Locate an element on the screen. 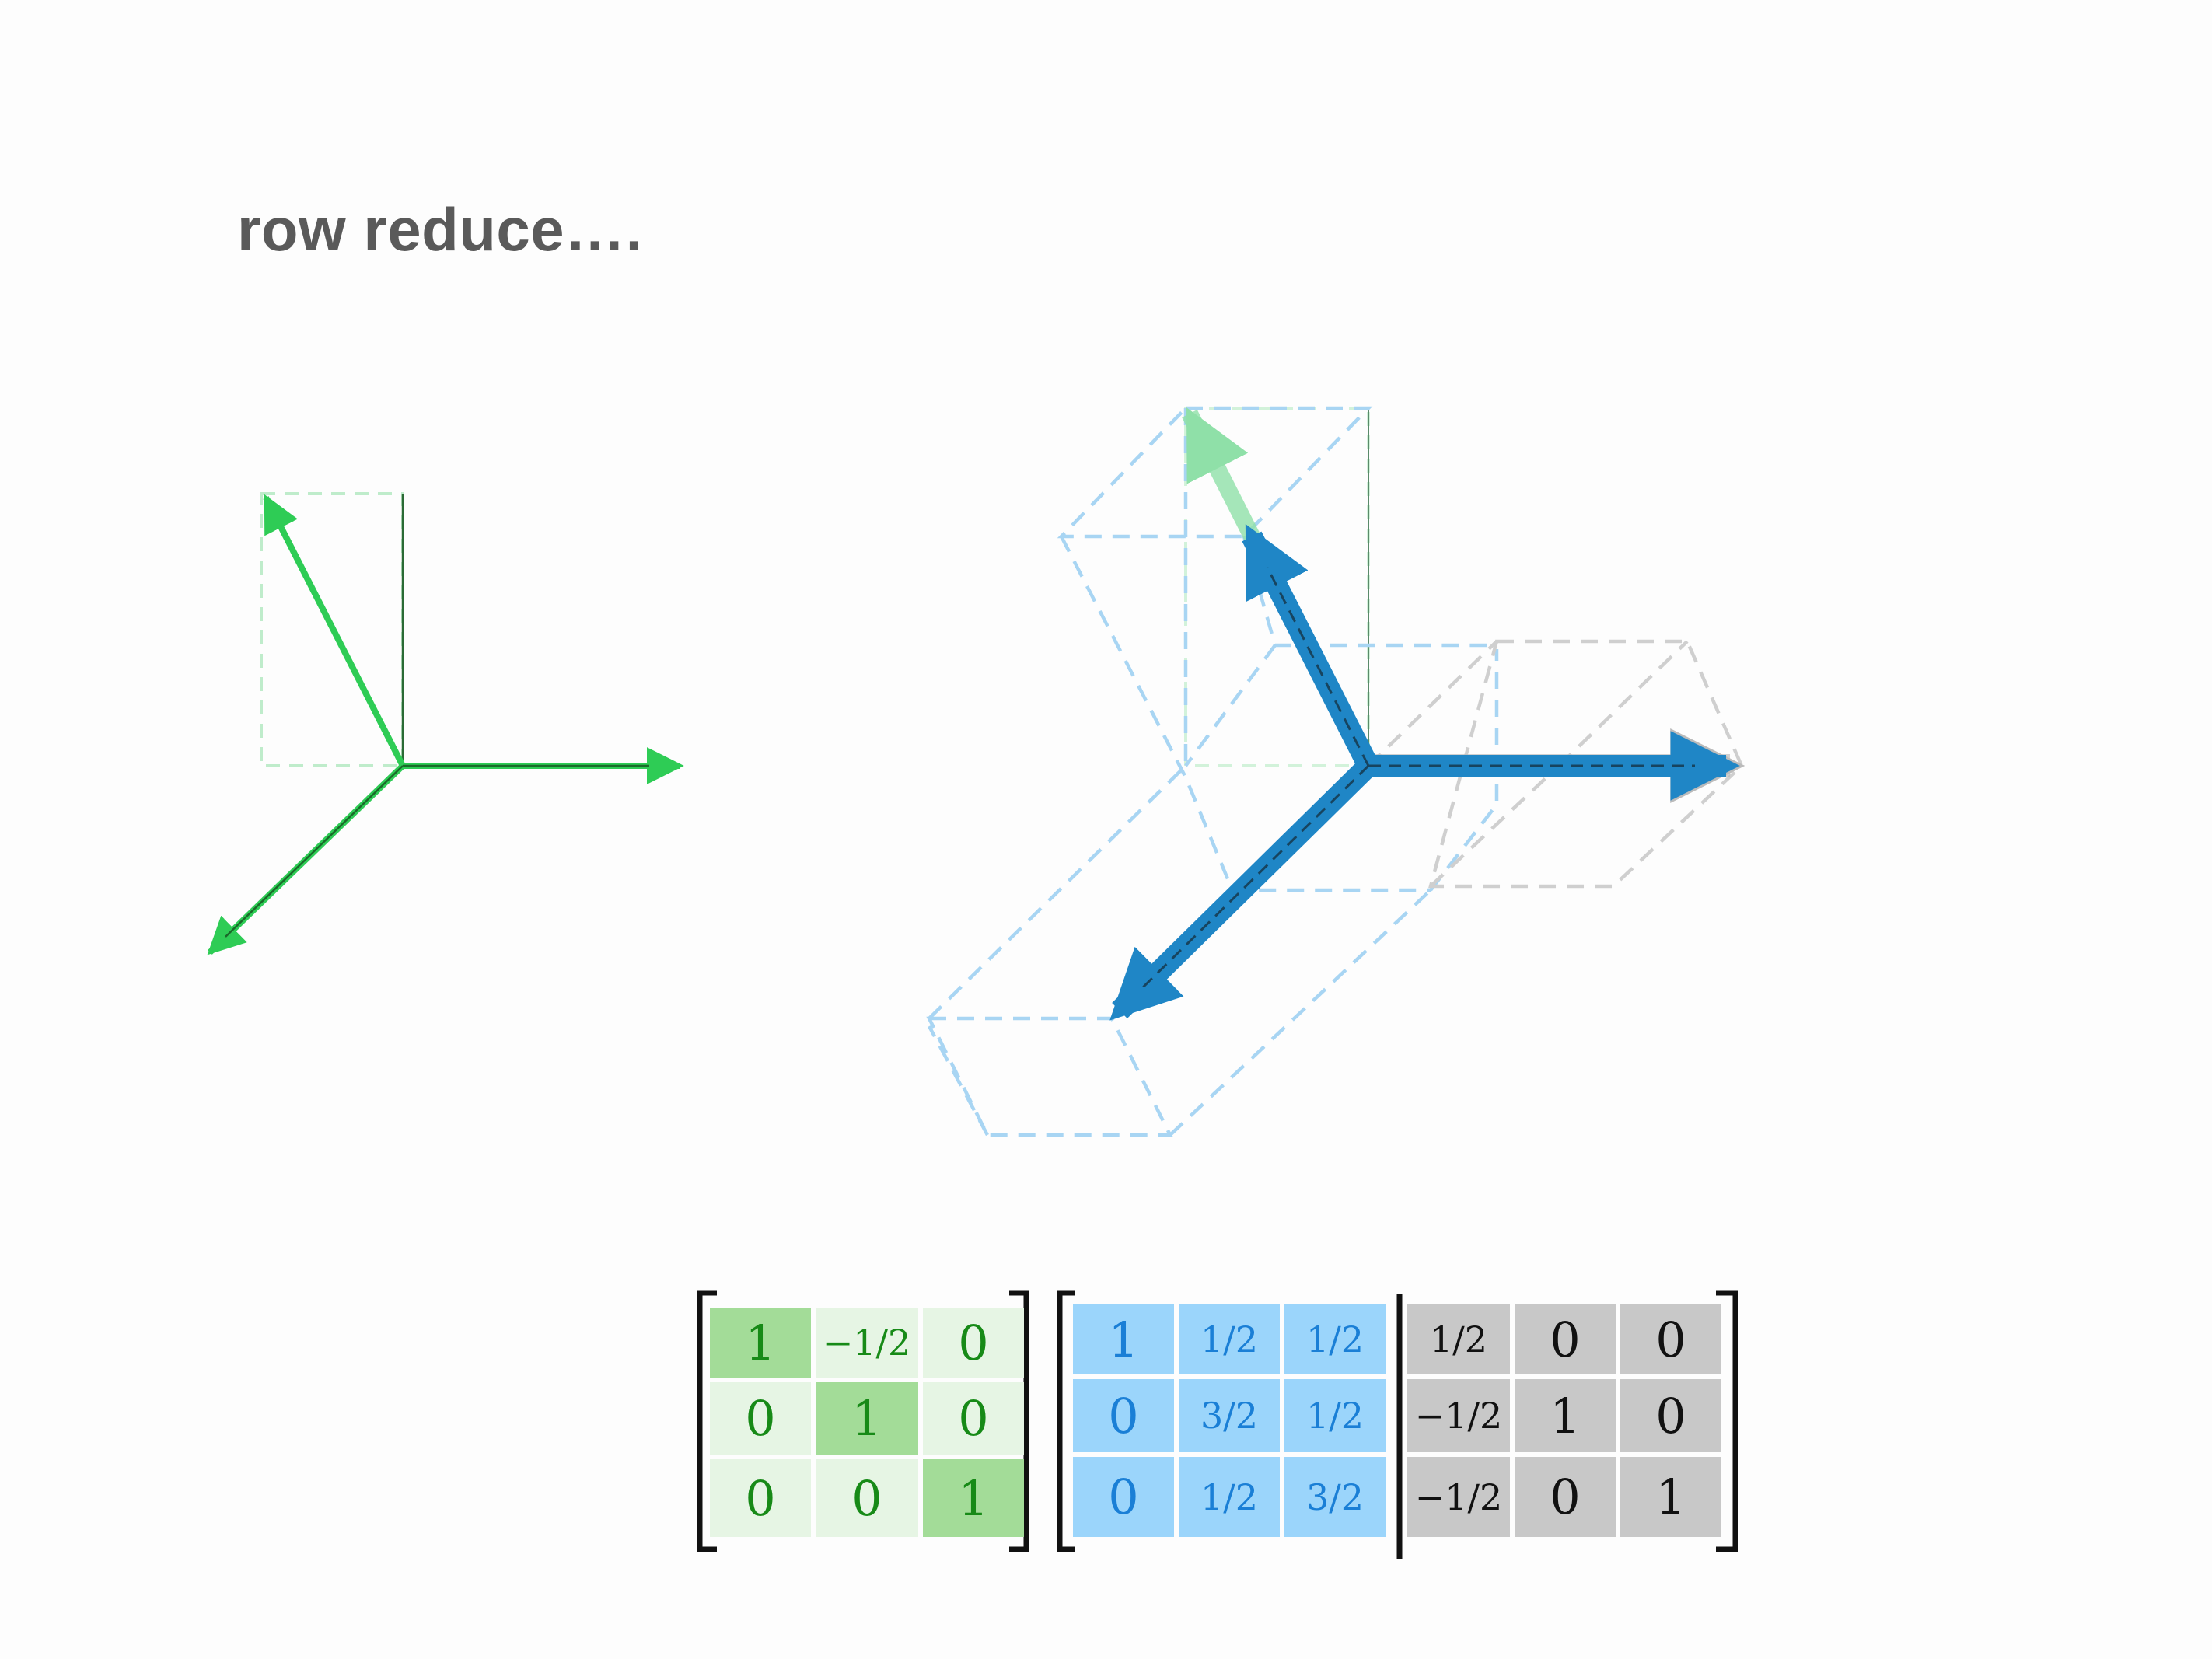 The image size is (2212, 1659). left-matrix-cell: −1/2 is located at coordinates (867, 1343).